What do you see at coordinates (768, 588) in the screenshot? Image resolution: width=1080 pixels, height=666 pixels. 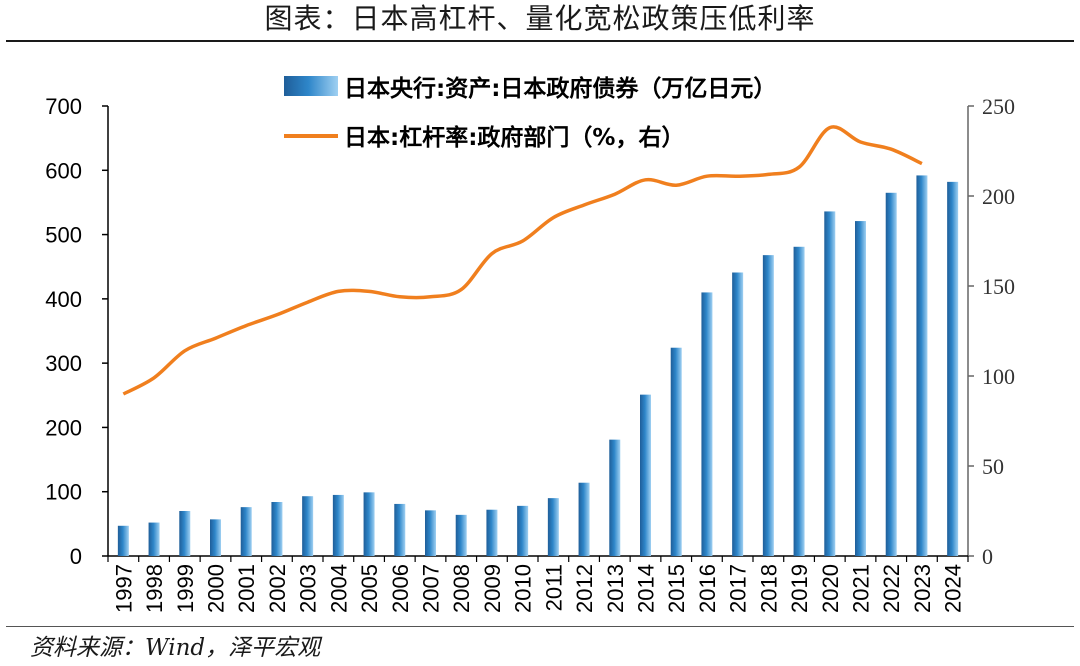 I see `x-tick-label: 2018` at bounding box center [768, 588].